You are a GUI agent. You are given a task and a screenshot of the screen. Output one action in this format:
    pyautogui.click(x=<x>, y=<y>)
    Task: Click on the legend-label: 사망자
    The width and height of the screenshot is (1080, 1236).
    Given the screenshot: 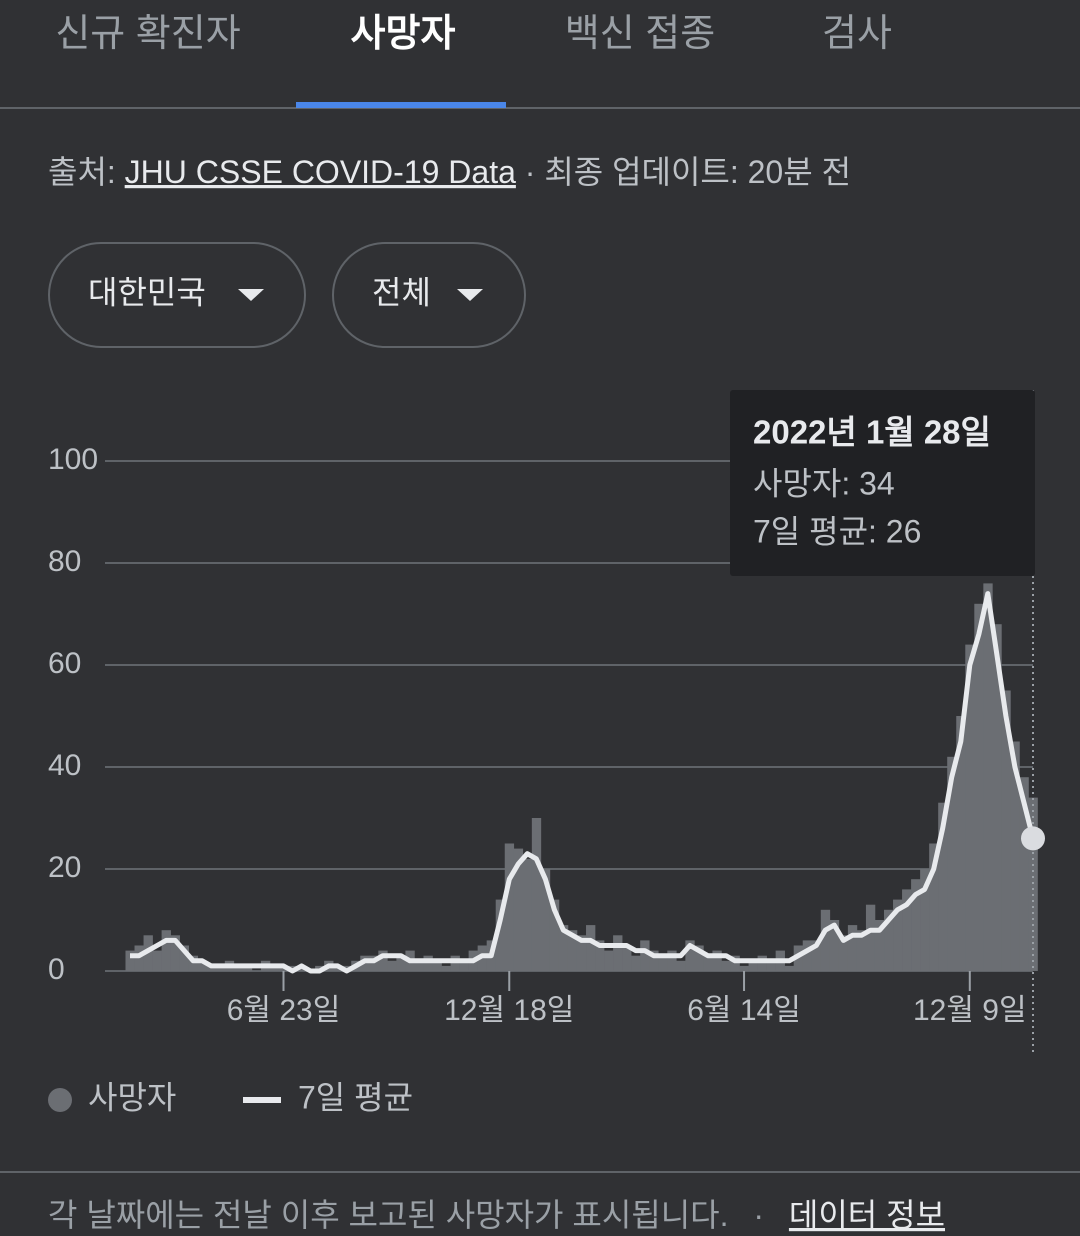 What is the action you would take?
    pyautogui.click(x=132, y=1097)
    